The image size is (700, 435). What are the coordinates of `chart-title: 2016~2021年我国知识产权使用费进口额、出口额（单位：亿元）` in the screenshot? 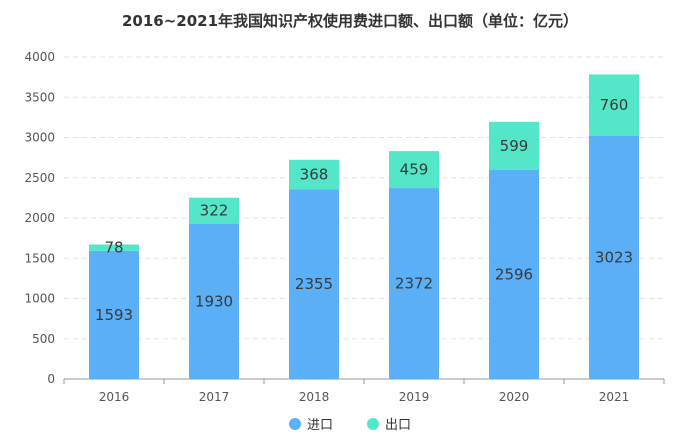 It's located at (350, 21).